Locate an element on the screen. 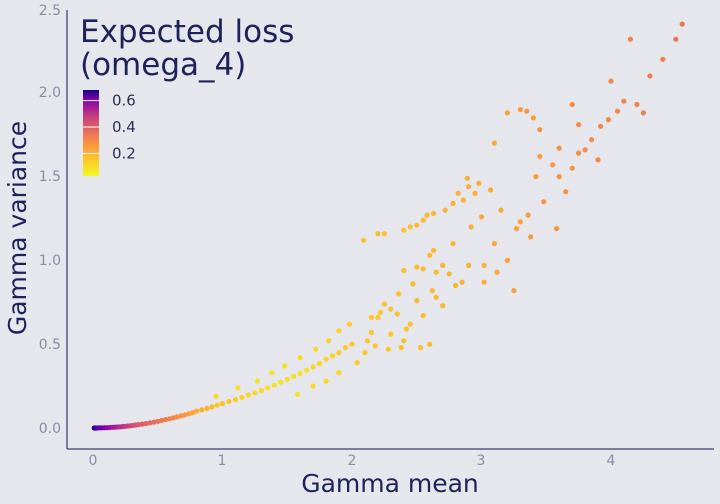  colorbar is located at coordinates (91, 133).